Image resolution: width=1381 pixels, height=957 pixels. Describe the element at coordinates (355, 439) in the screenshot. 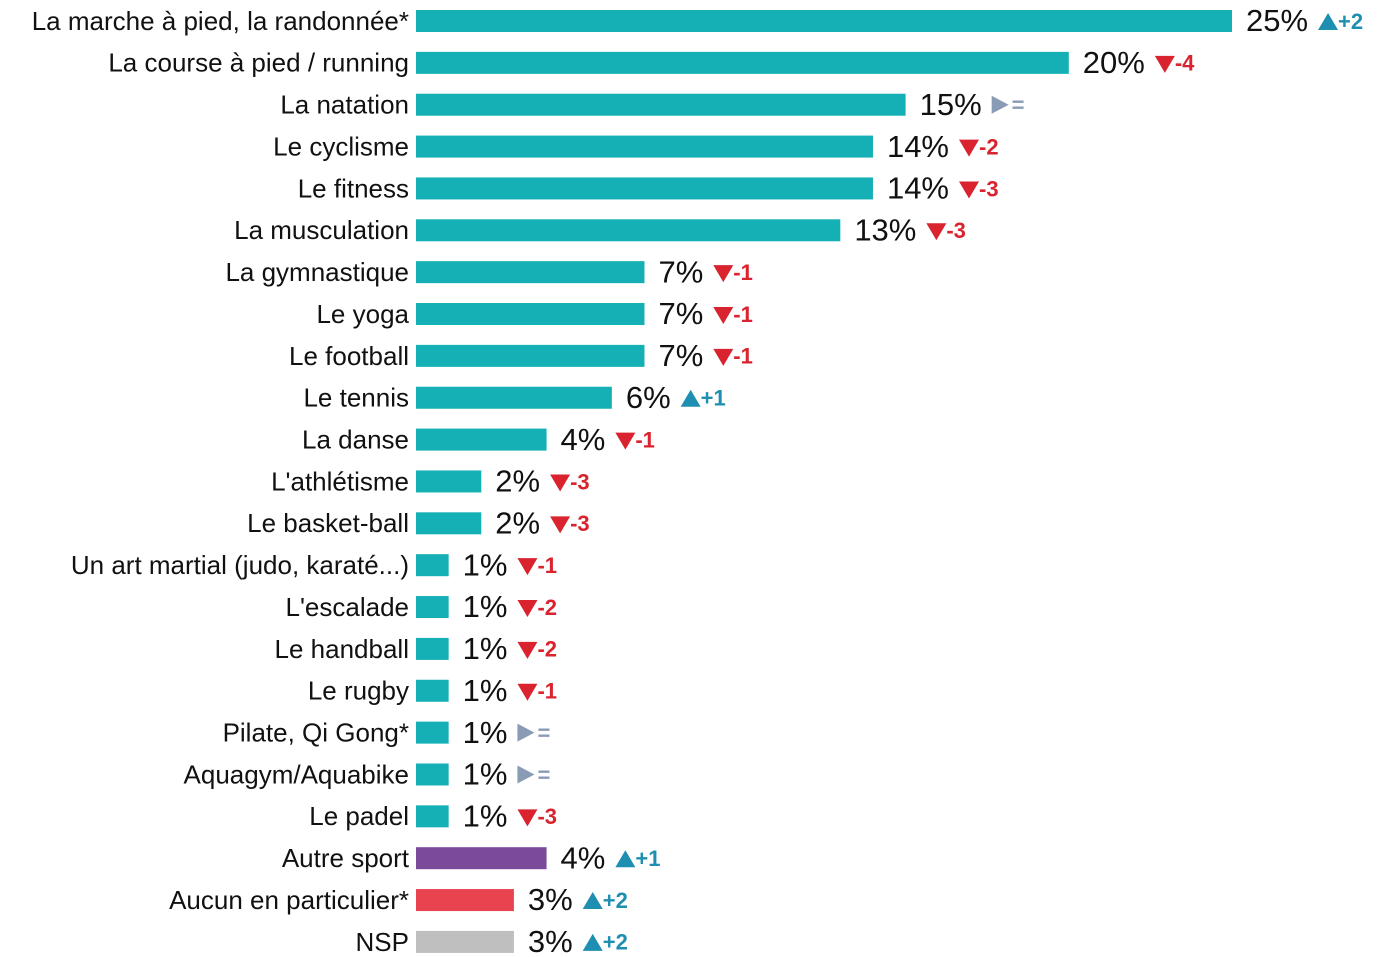

I see `category-label: La danse` at that location.